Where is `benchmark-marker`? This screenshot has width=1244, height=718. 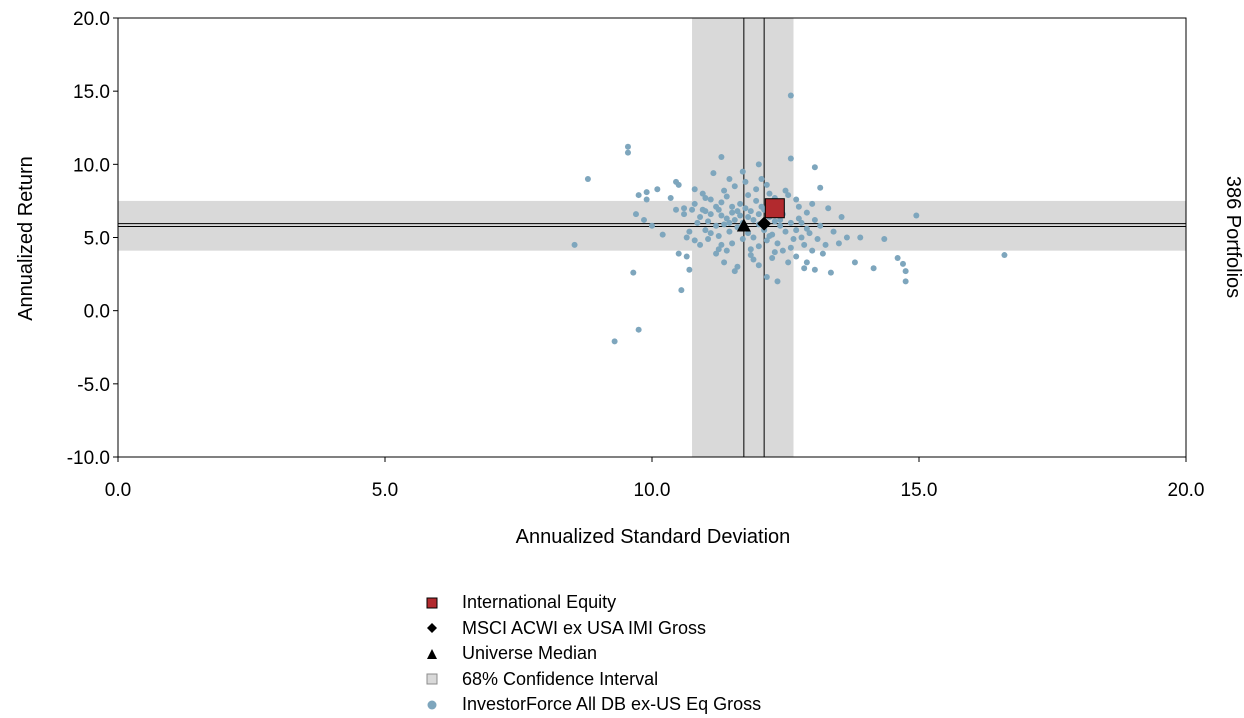
benchmark-marker is located at coordinates (764, 223).